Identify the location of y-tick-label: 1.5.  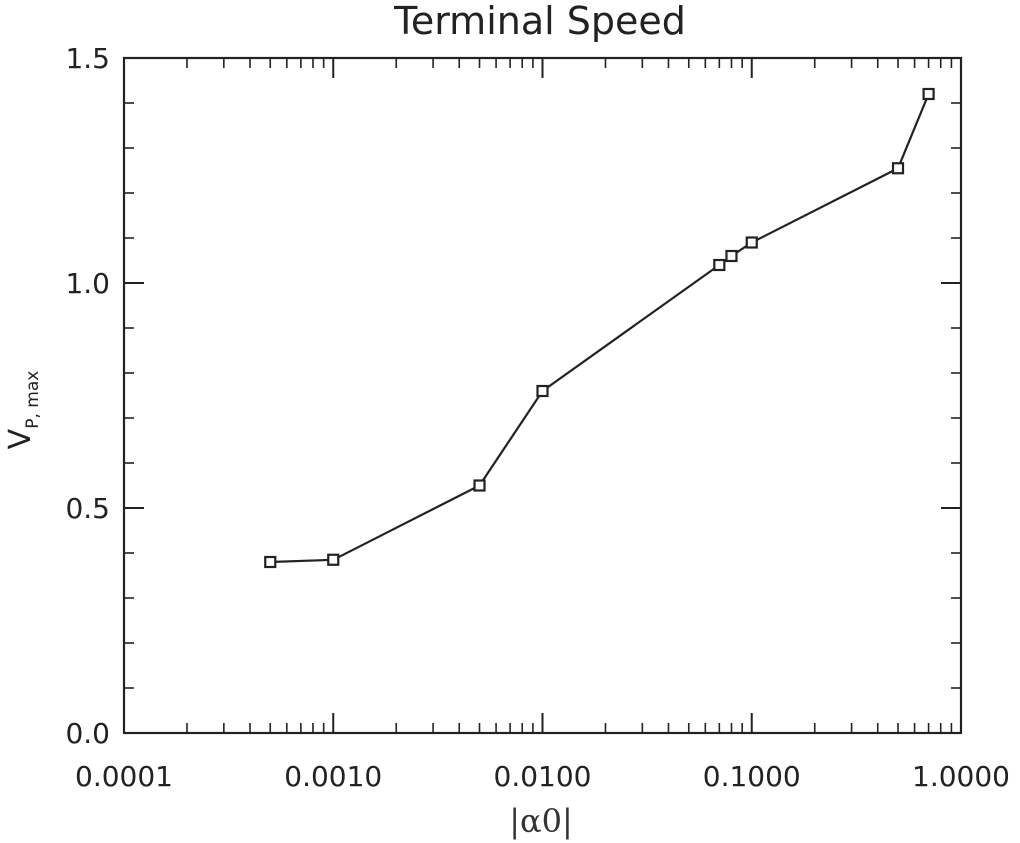
(87, 58).